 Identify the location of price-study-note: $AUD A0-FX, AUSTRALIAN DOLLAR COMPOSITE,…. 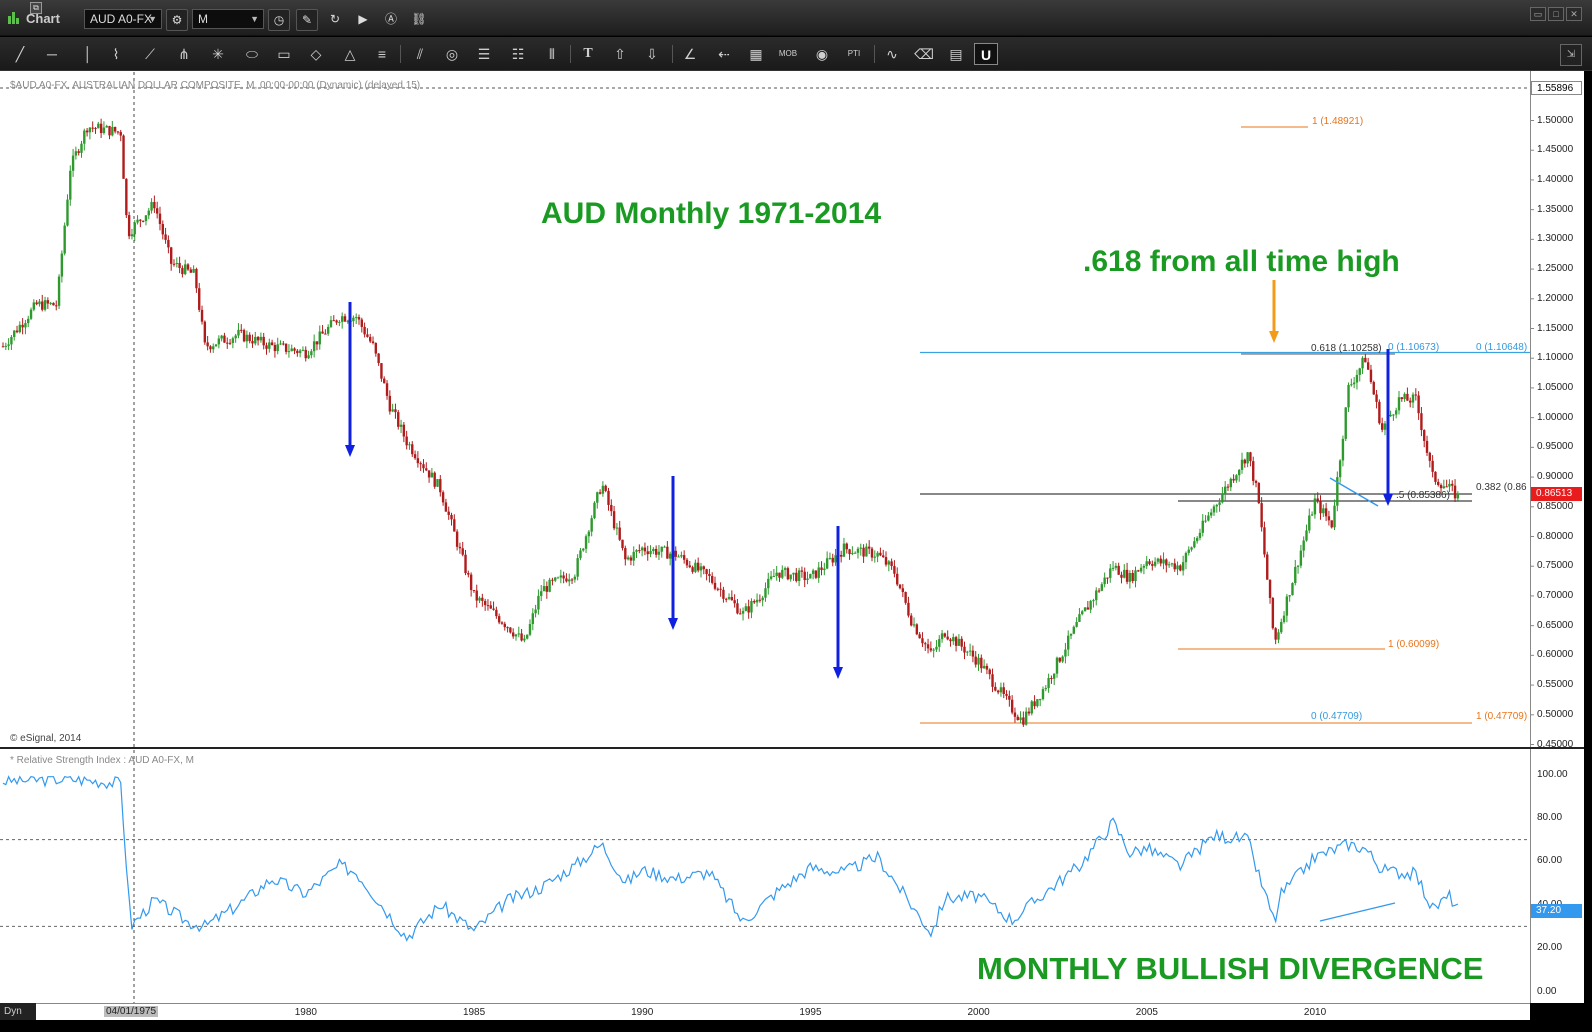
(215, 85).